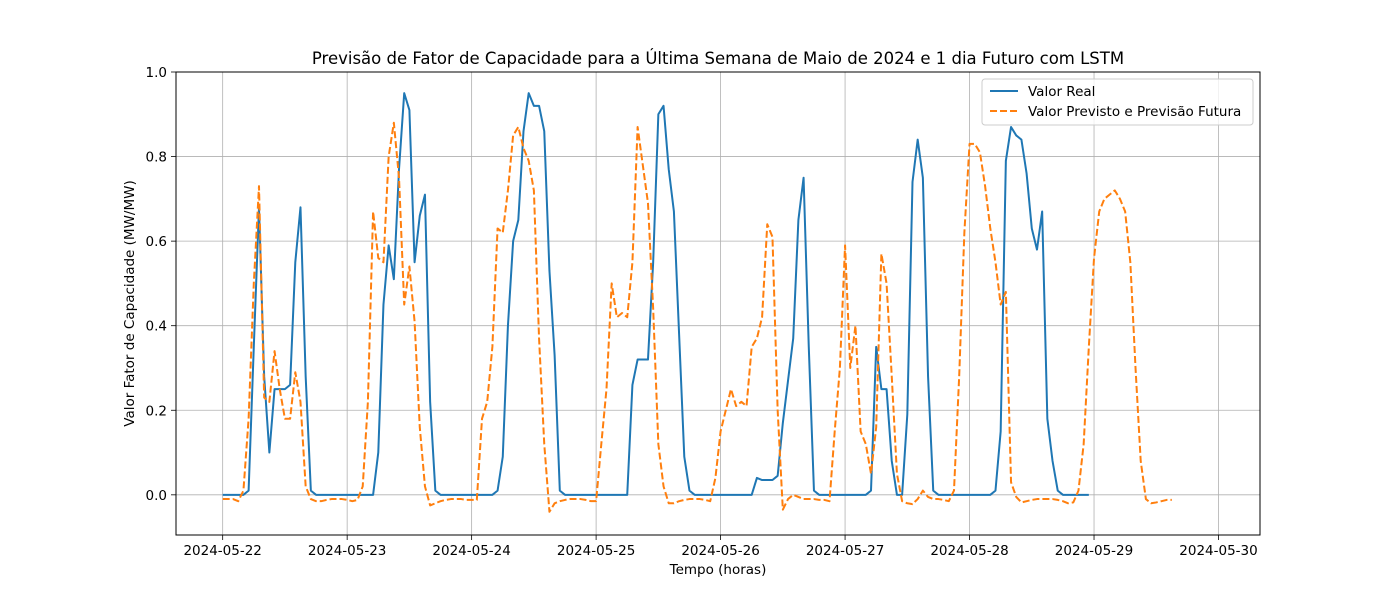 The height and width of the screenshot is (604, 1400). What do you see at coordinates (156, 496) in the screenshot?
I see `y-tick-label: 0.0` at bounding box center [156, 496].